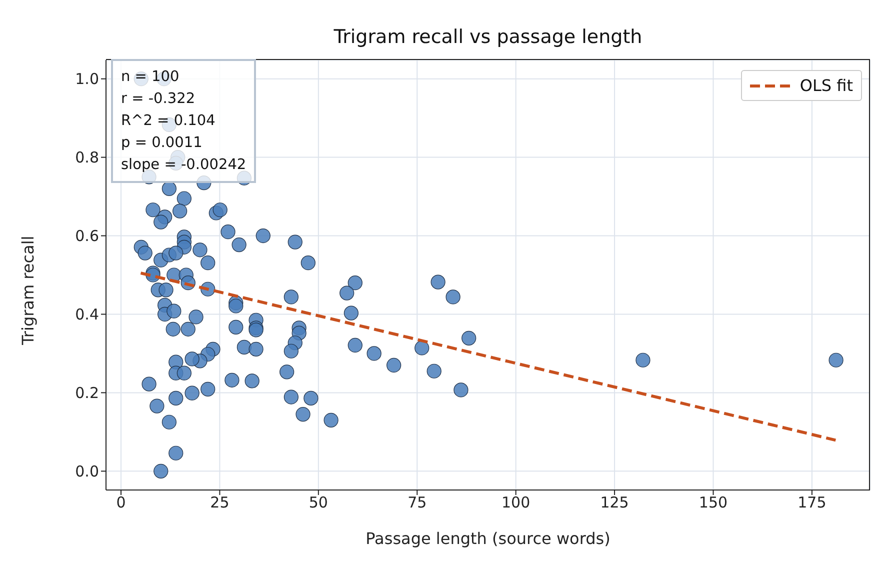 Image resolution: width=896 pixels, height=584 pixels. What do you see at coordinates (488, 538) in the screenshot?
I see `x-axis-title: Passage length (source words)` at bounding box center [488, 538].